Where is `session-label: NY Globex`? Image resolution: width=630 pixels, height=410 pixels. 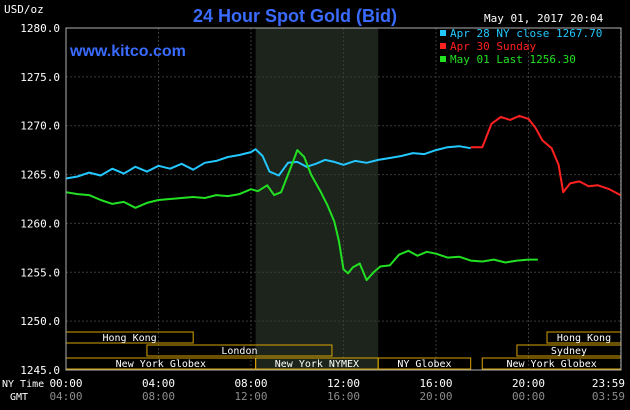
session-label: NY Globex is located at coordinates (424, 364).